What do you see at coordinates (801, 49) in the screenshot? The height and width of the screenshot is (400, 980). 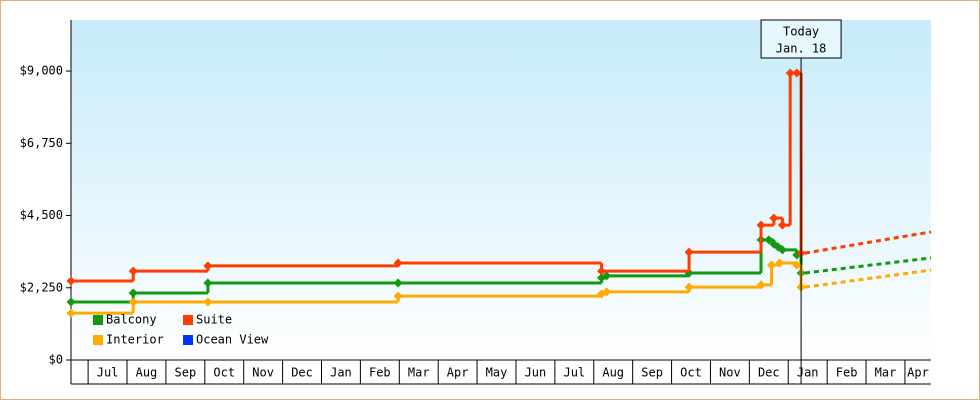 I see `today-label: Jan. 18` at bounding box center [801, 49].